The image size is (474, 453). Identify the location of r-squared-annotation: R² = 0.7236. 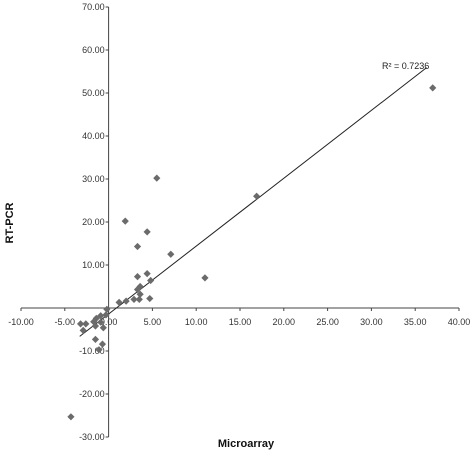
(405, 66).